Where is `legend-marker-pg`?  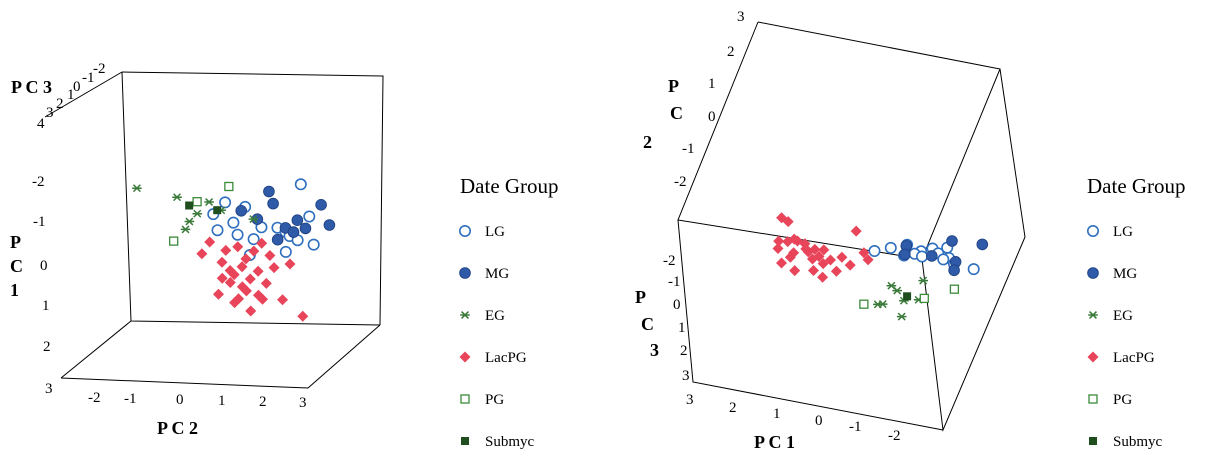 legend-marker-pg is located at coordinates (1093, 399).